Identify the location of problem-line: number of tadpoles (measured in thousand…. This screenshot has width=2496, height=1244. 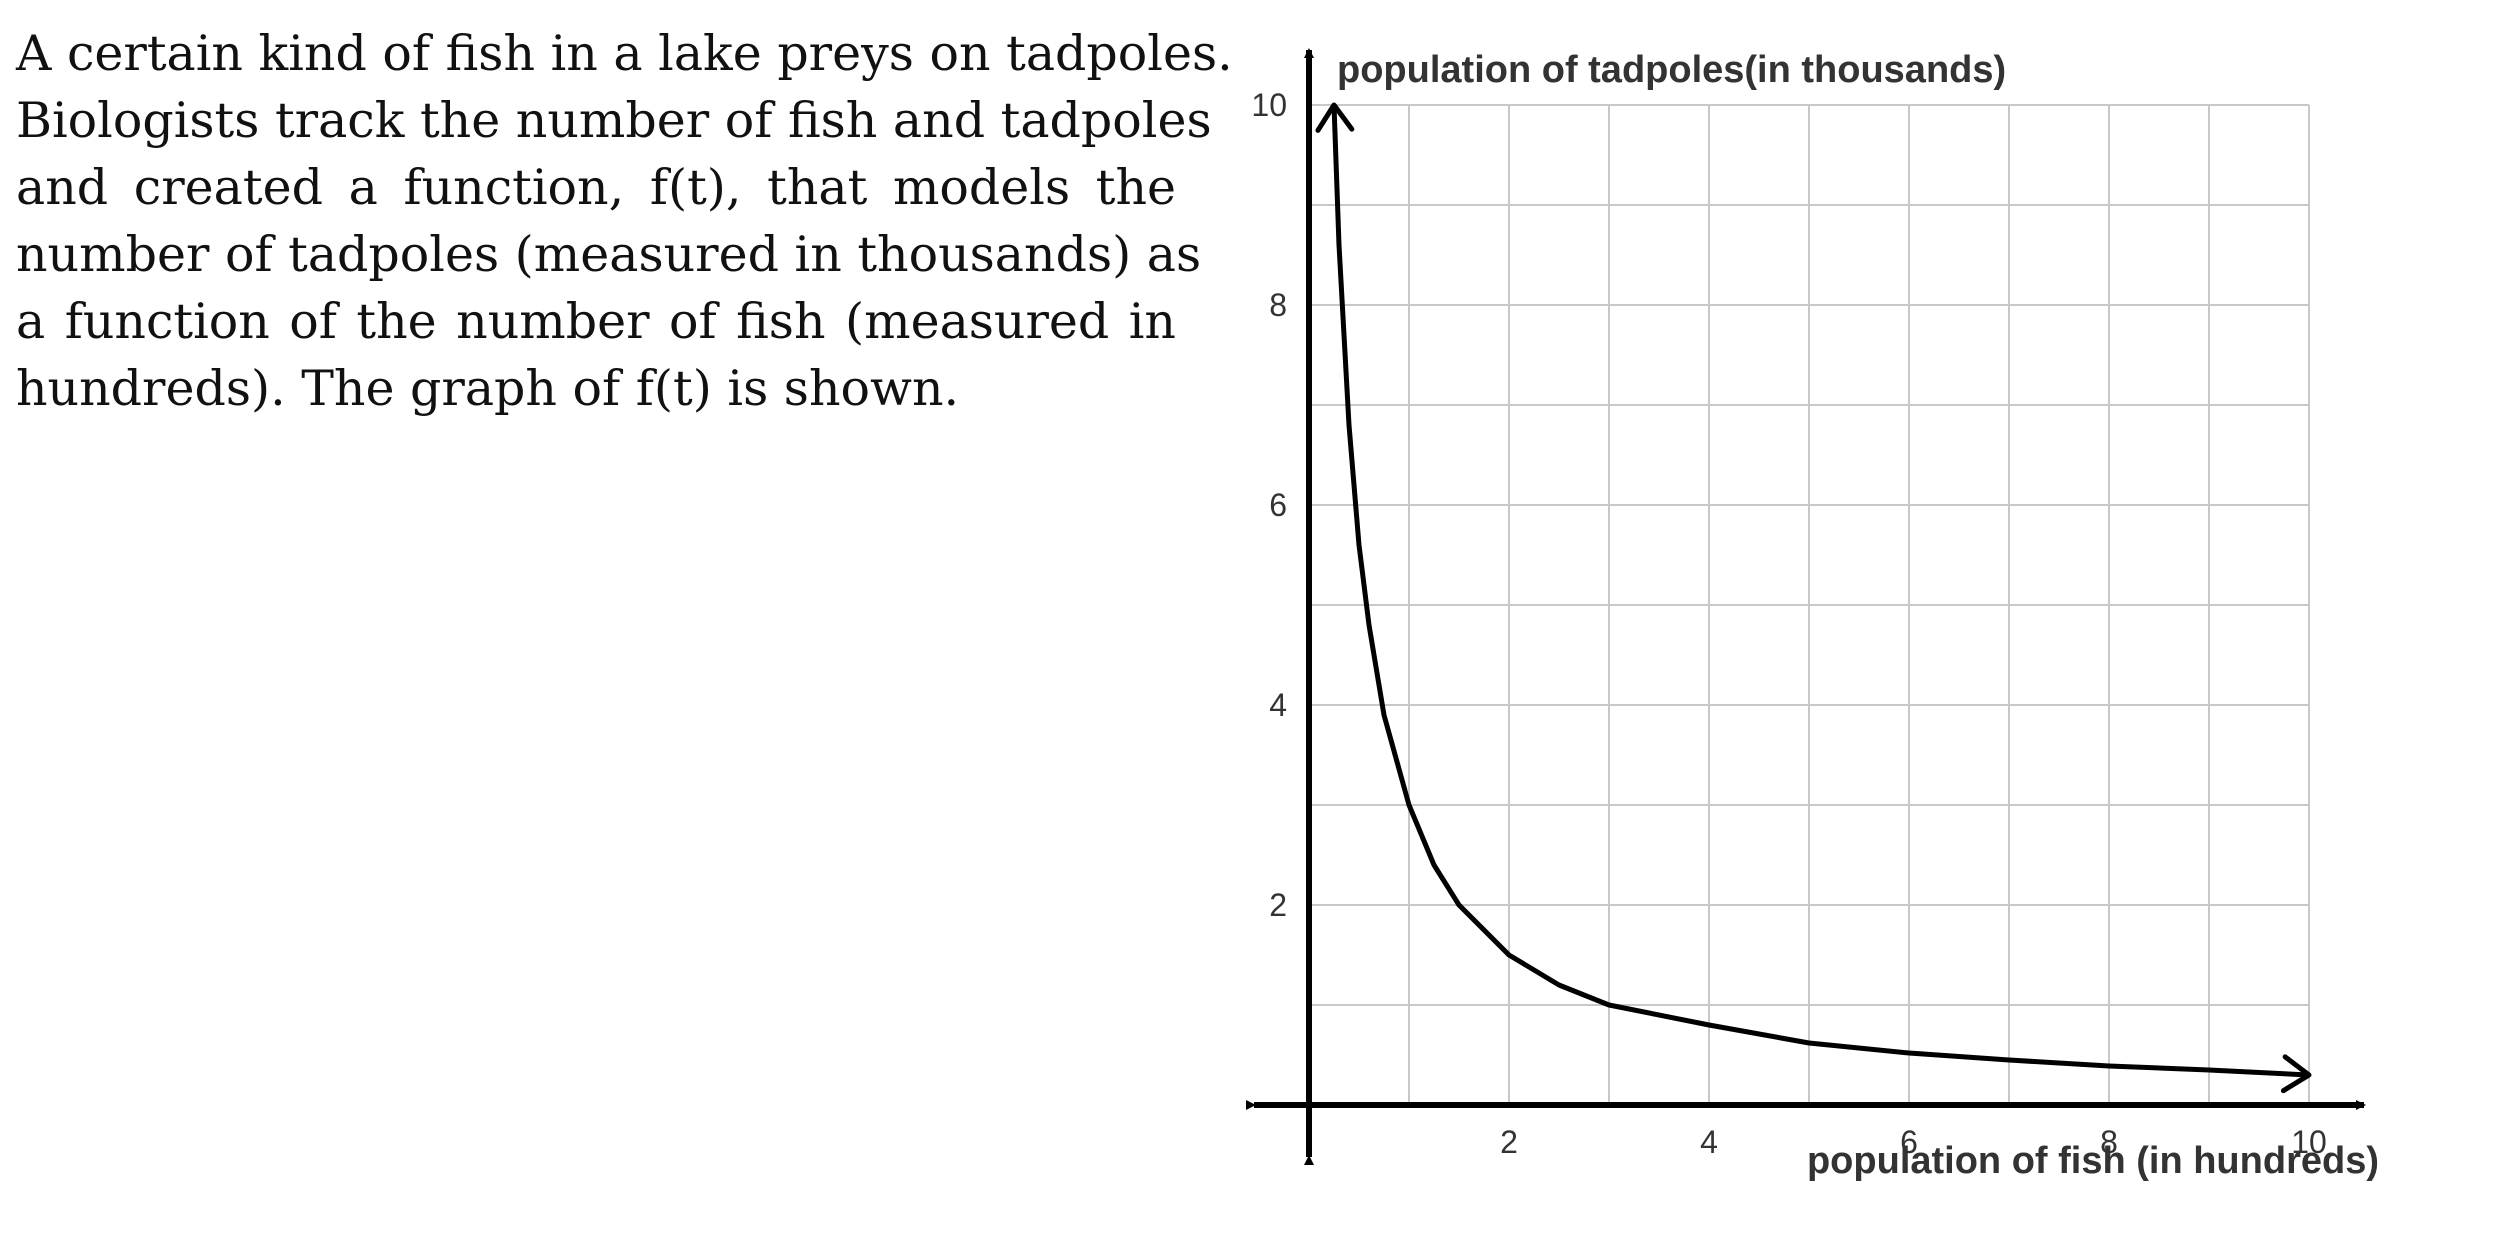
(609, 254).